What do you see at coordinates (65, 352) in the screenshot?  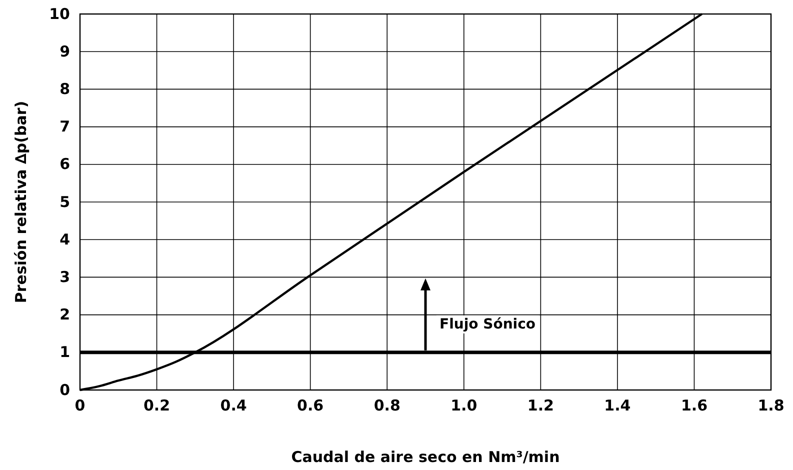 I see `y-tick-label: 1` at bounding box center [65, 352].